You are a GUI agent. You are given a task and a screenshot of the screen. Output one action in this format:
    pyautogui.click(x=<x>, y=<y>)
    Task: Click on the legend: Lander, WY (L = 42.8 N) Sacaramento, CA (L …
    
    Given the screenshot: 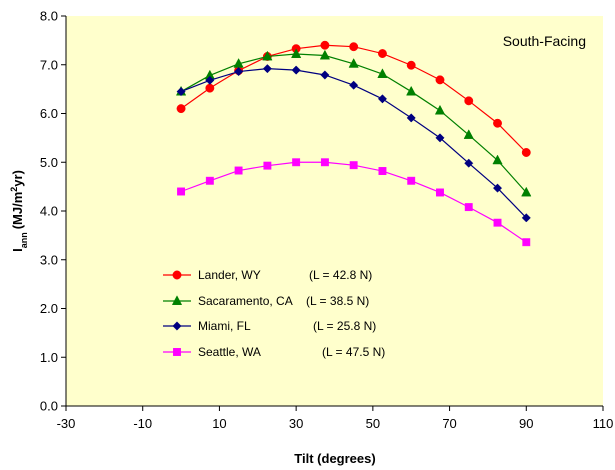 What is the action you would take?
    pyautogui.click(x=274, y=313)
    